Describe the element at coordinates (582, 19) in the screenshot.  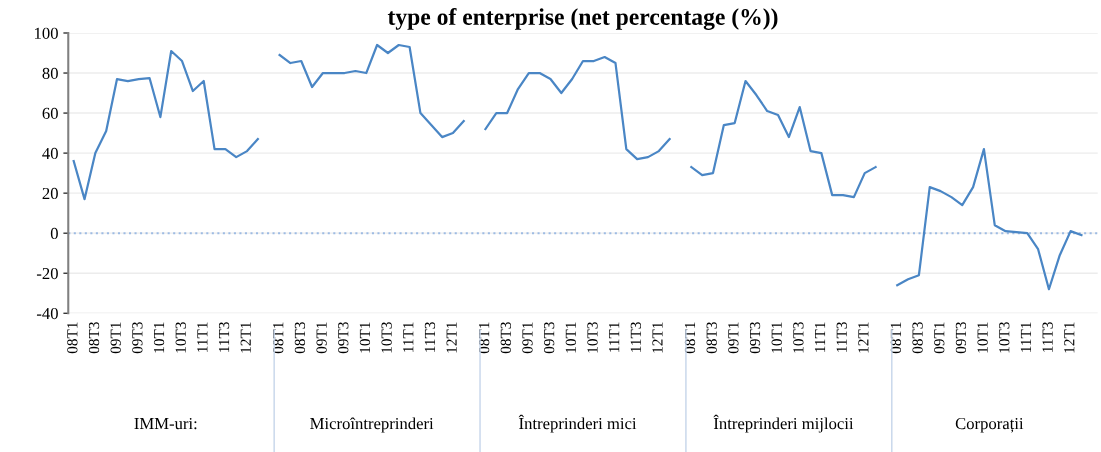
I see `chart-title: type of enterprise (net percentage (%))` at that location.